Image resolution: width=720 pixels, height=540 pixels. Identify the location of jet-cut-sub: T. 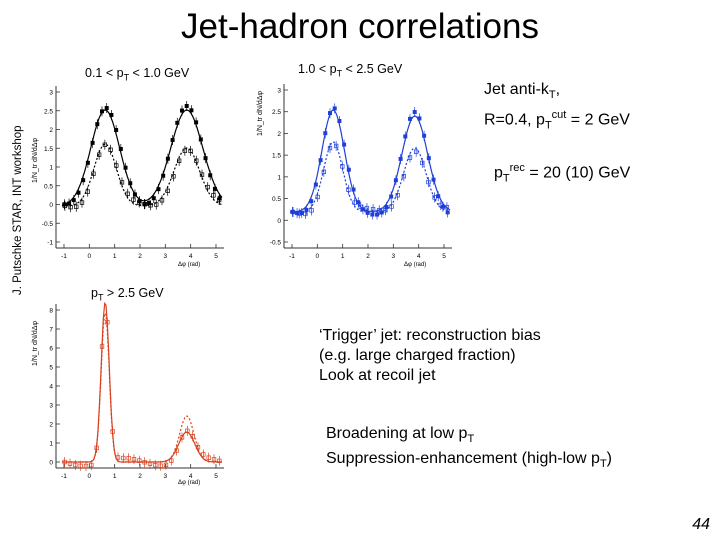
(548, 125).